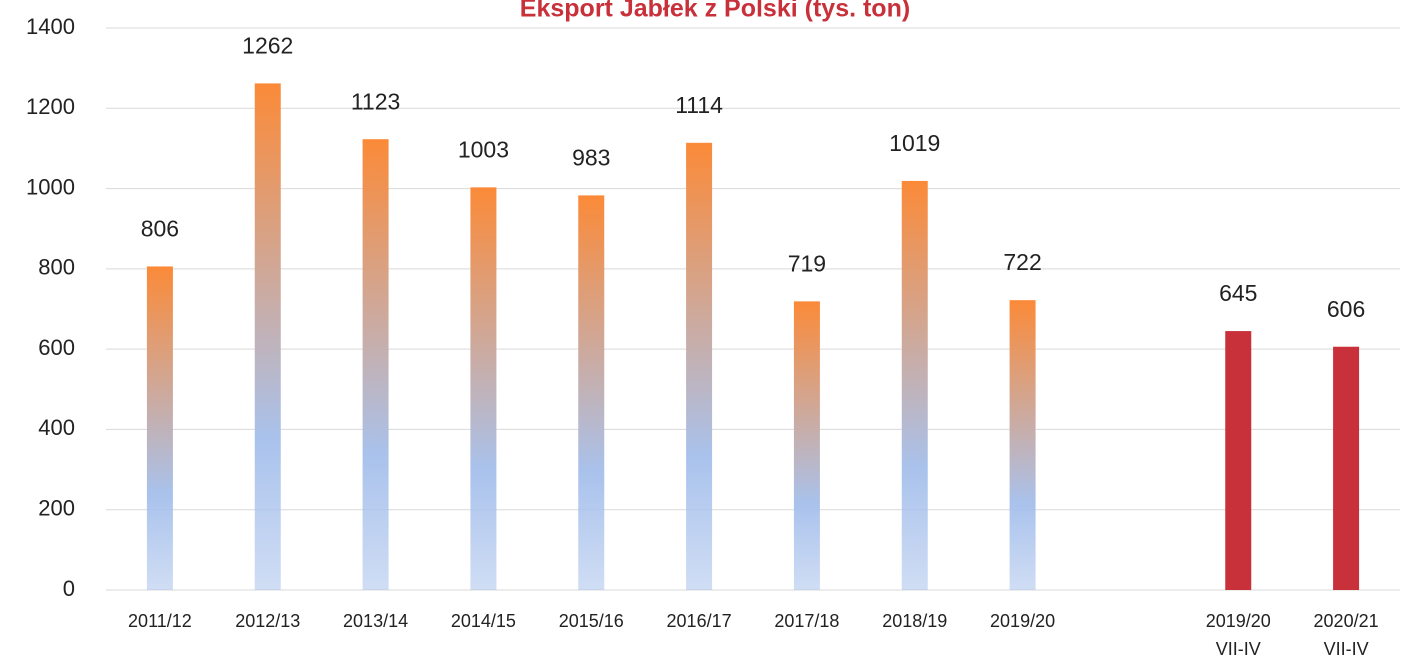 This screenshot has height=665, width=1407. What do you see at coordinates (914, 143) in the screenshot?
I see `value-label: 1019` at bounding box center [914, 143].